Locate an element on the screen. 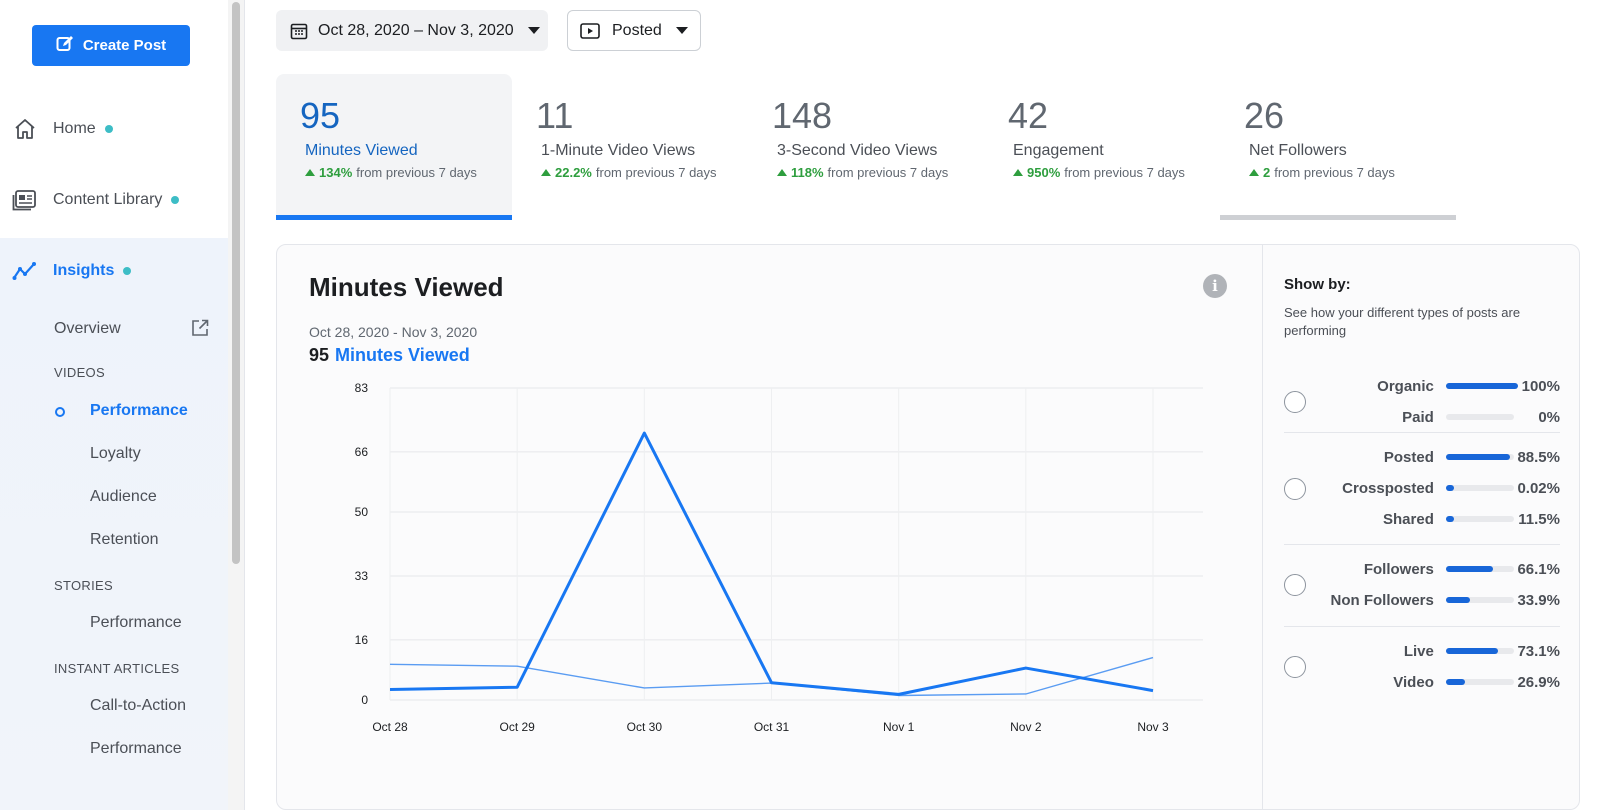 The height and width of the screenshot is (810, 1600). show-by-label: Live is located at coordinates (1418, 651).